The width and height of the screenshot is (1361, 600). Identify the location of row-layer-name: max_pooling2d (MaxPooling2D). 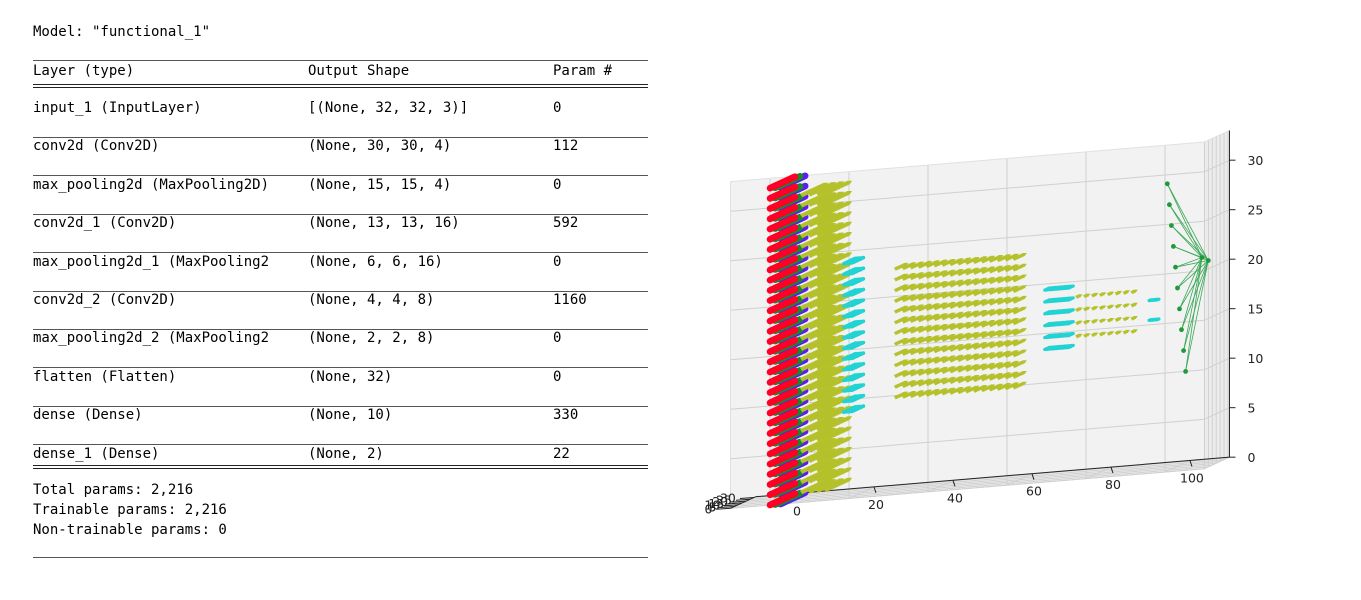
(151, 184).